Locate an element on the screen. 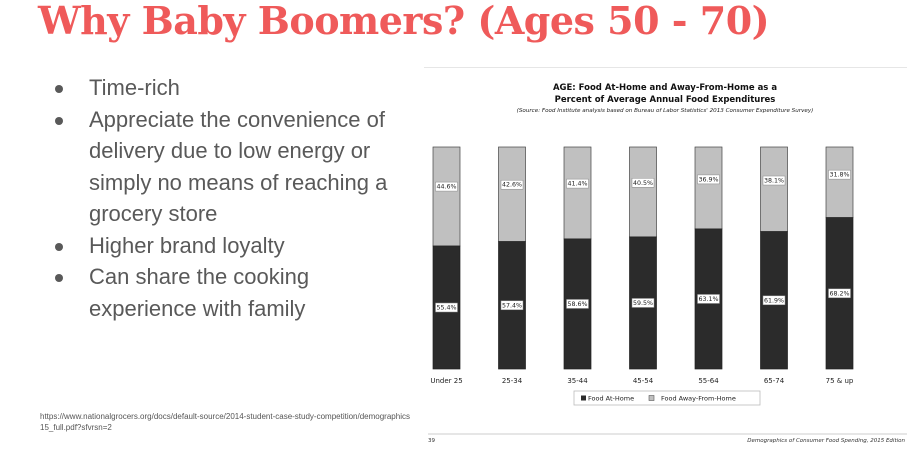 Image resolution: width=923 pixels, height=458 pixels. legend-box is located at coordinates (667, 398).